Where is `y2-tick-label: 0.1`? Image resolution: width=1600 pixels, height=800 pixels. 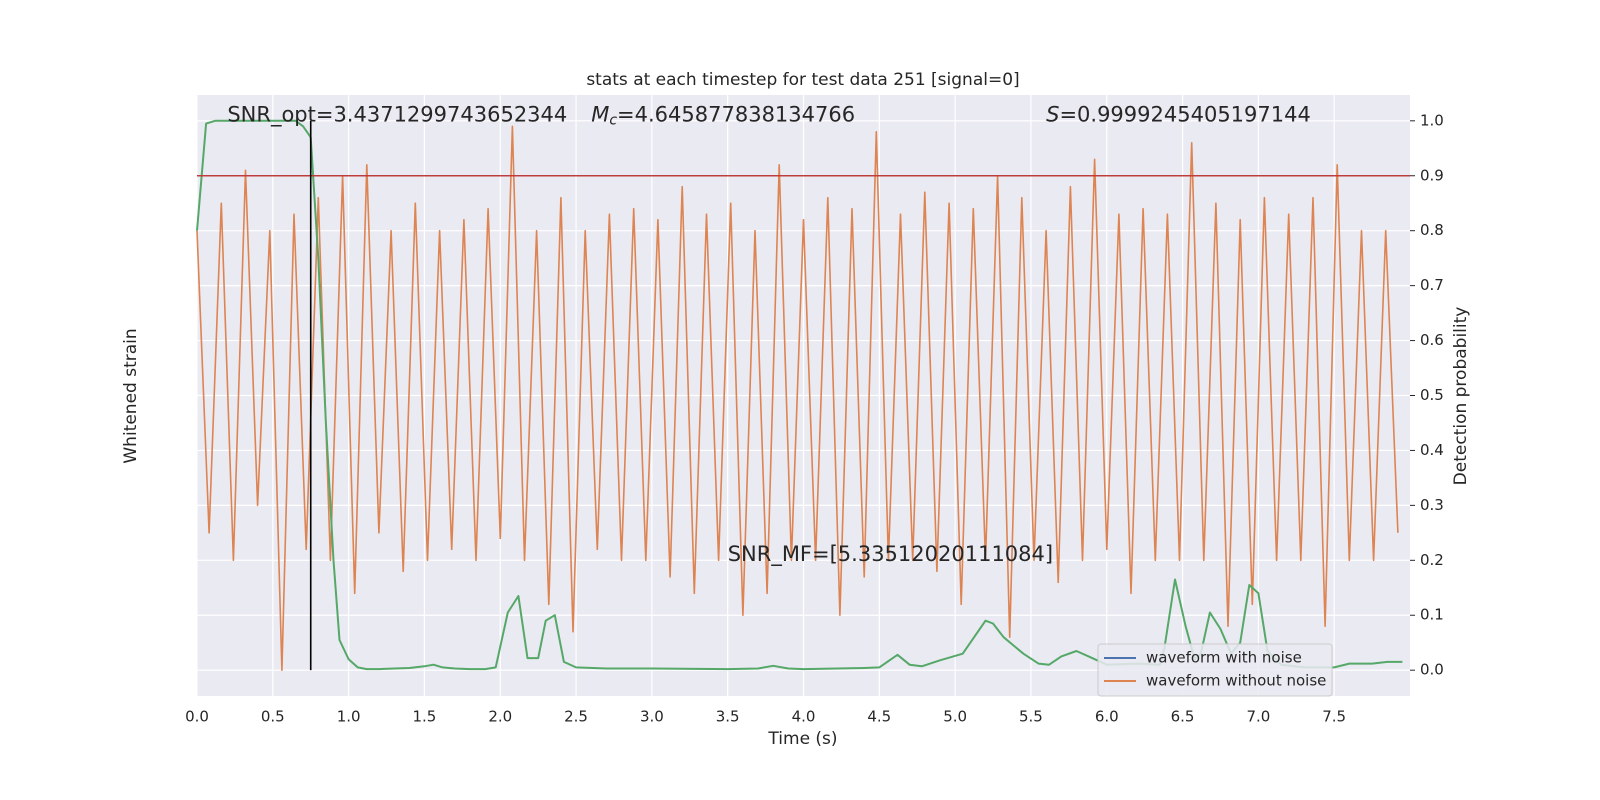 y2-tick-label: 0.1 is located at coordinates (1432, 615).